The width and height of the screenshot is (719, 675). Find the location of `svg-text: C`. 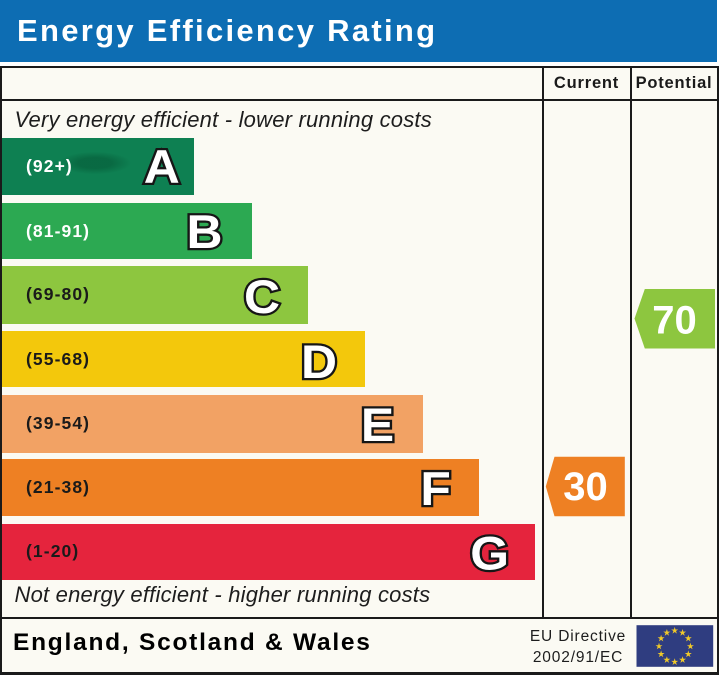

svg-text: C is located at coordinates (262, 297).